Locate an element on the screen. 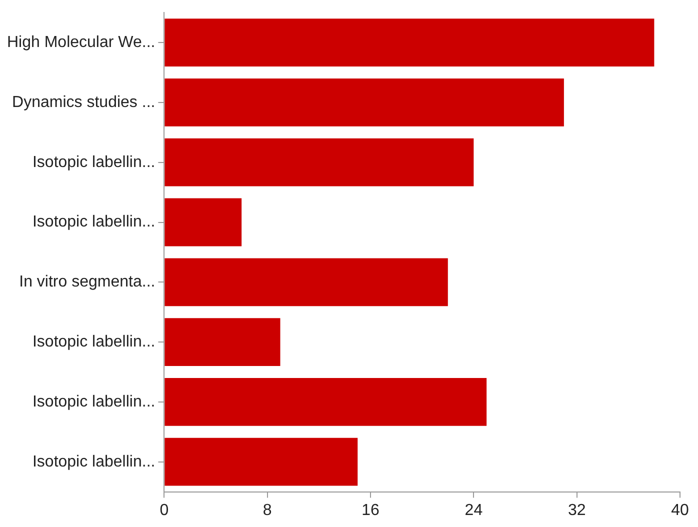 This screenshot has height=527, width=698. x-tick-label: 16 is located at coordinates (371, 510).